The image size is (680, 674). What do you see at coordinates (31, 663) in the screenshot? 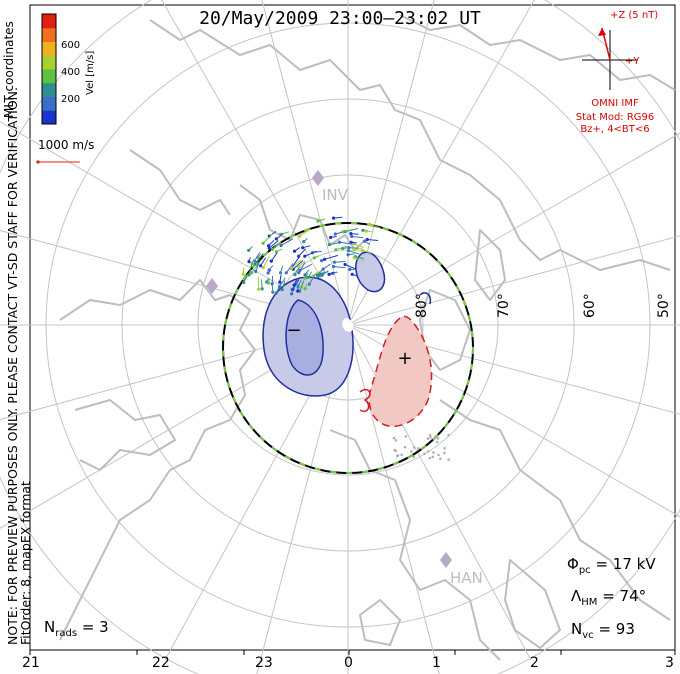
I see `mlt-tick-21: 21` at bounding box center [31, 663].